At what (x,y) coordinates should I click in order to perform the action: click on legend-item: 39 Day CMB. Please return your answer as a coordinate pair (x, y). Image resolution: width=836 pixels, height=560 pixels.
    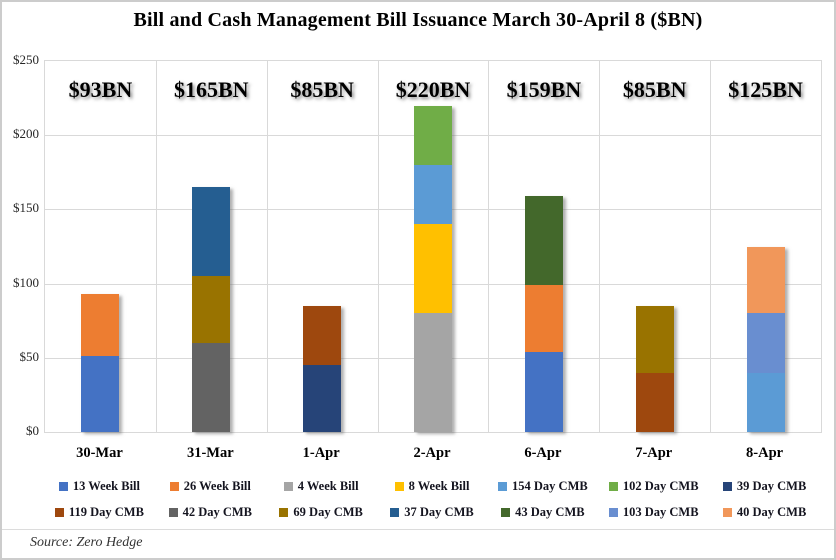
    Looking at the image, I should click on (764, 486).